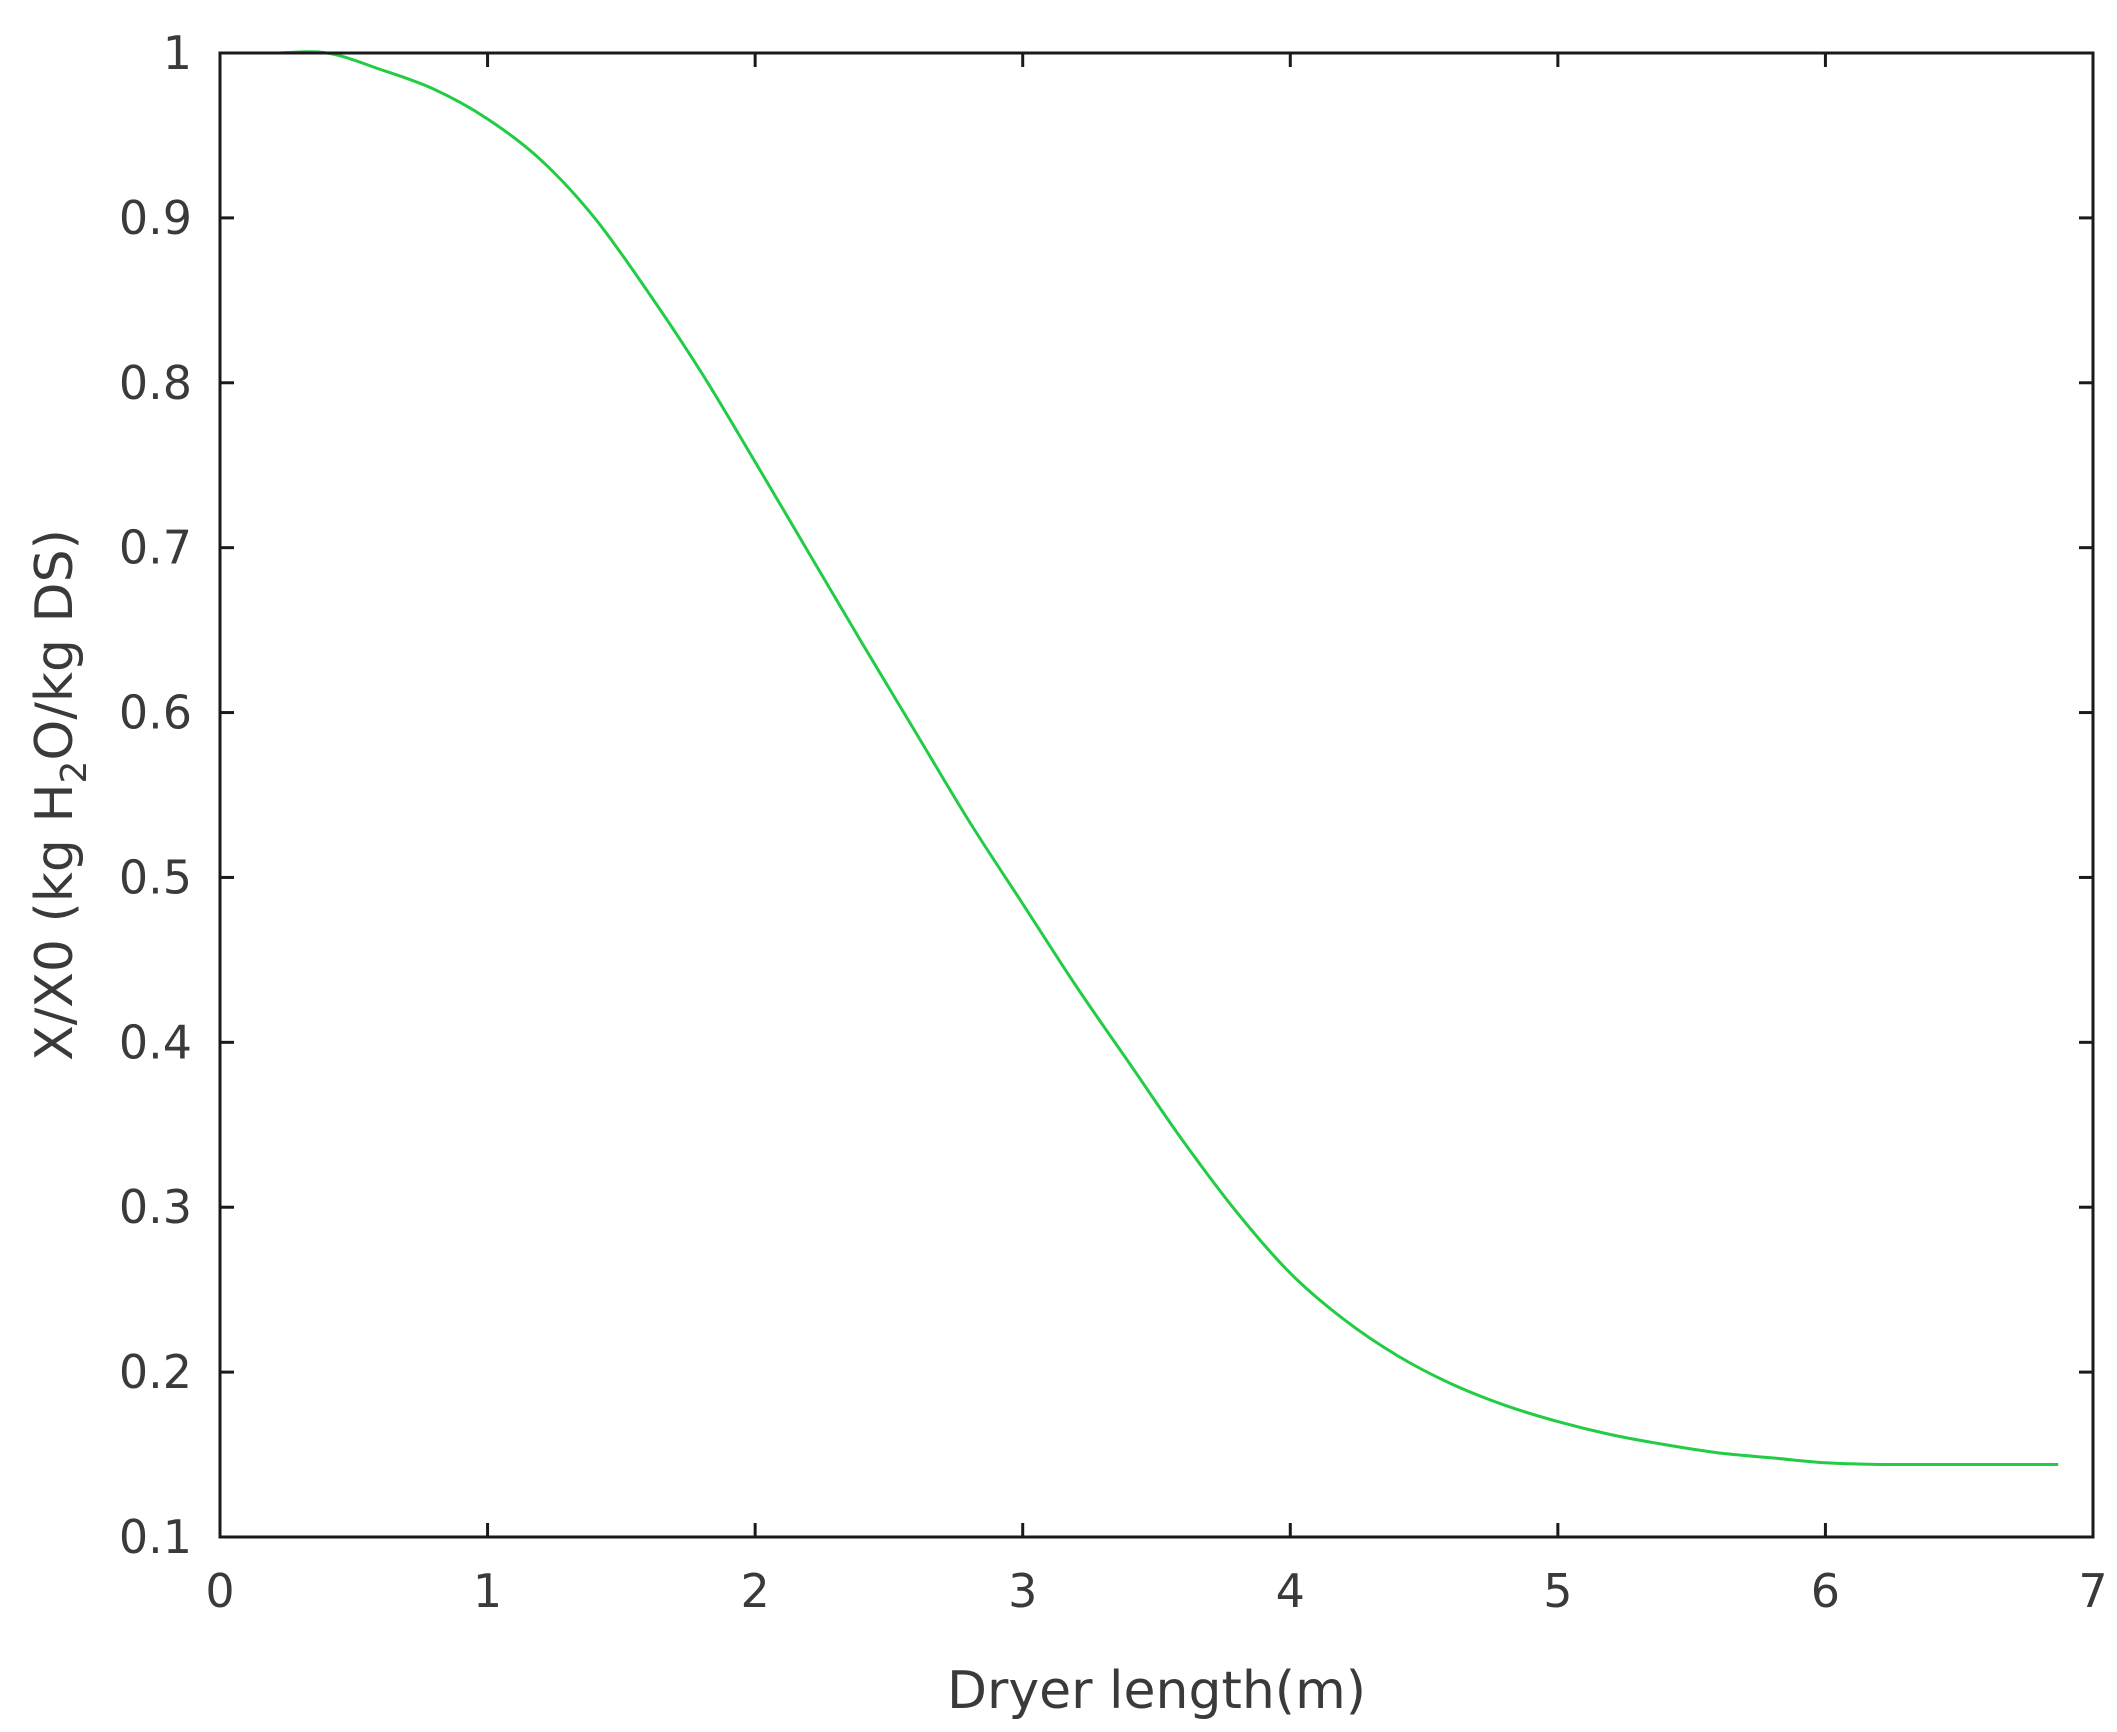 The width and height of the screenshot is (2117, 1732). I want to click on x-tick-label: 0, so click(219, 1591).